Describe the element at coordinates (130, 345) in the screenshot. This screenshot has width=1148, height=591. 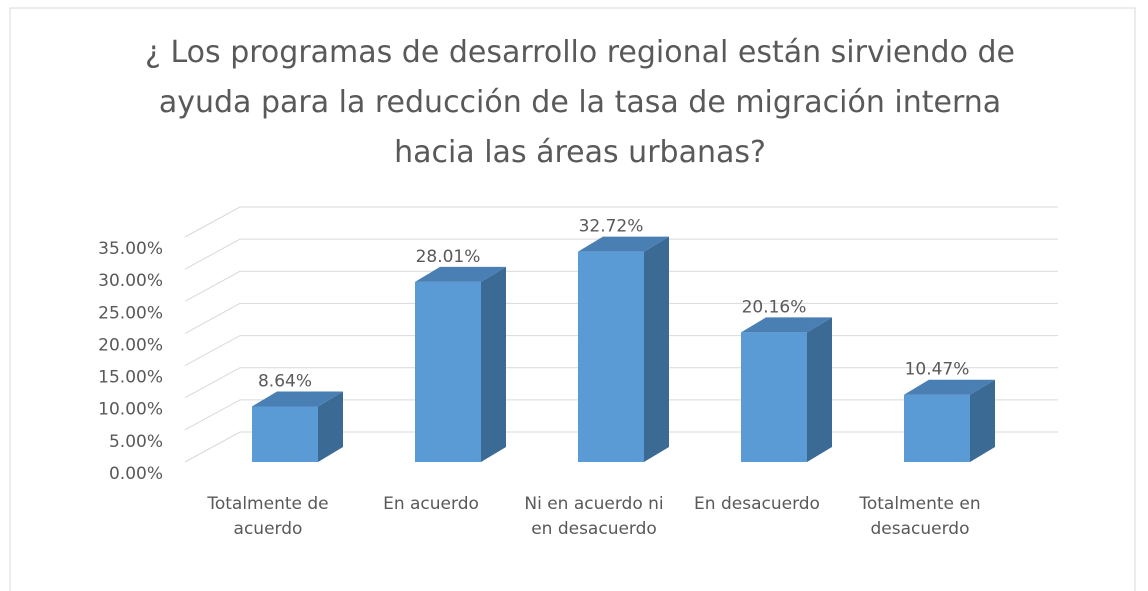
I see `y-tick-label: 20.00%` at that location.